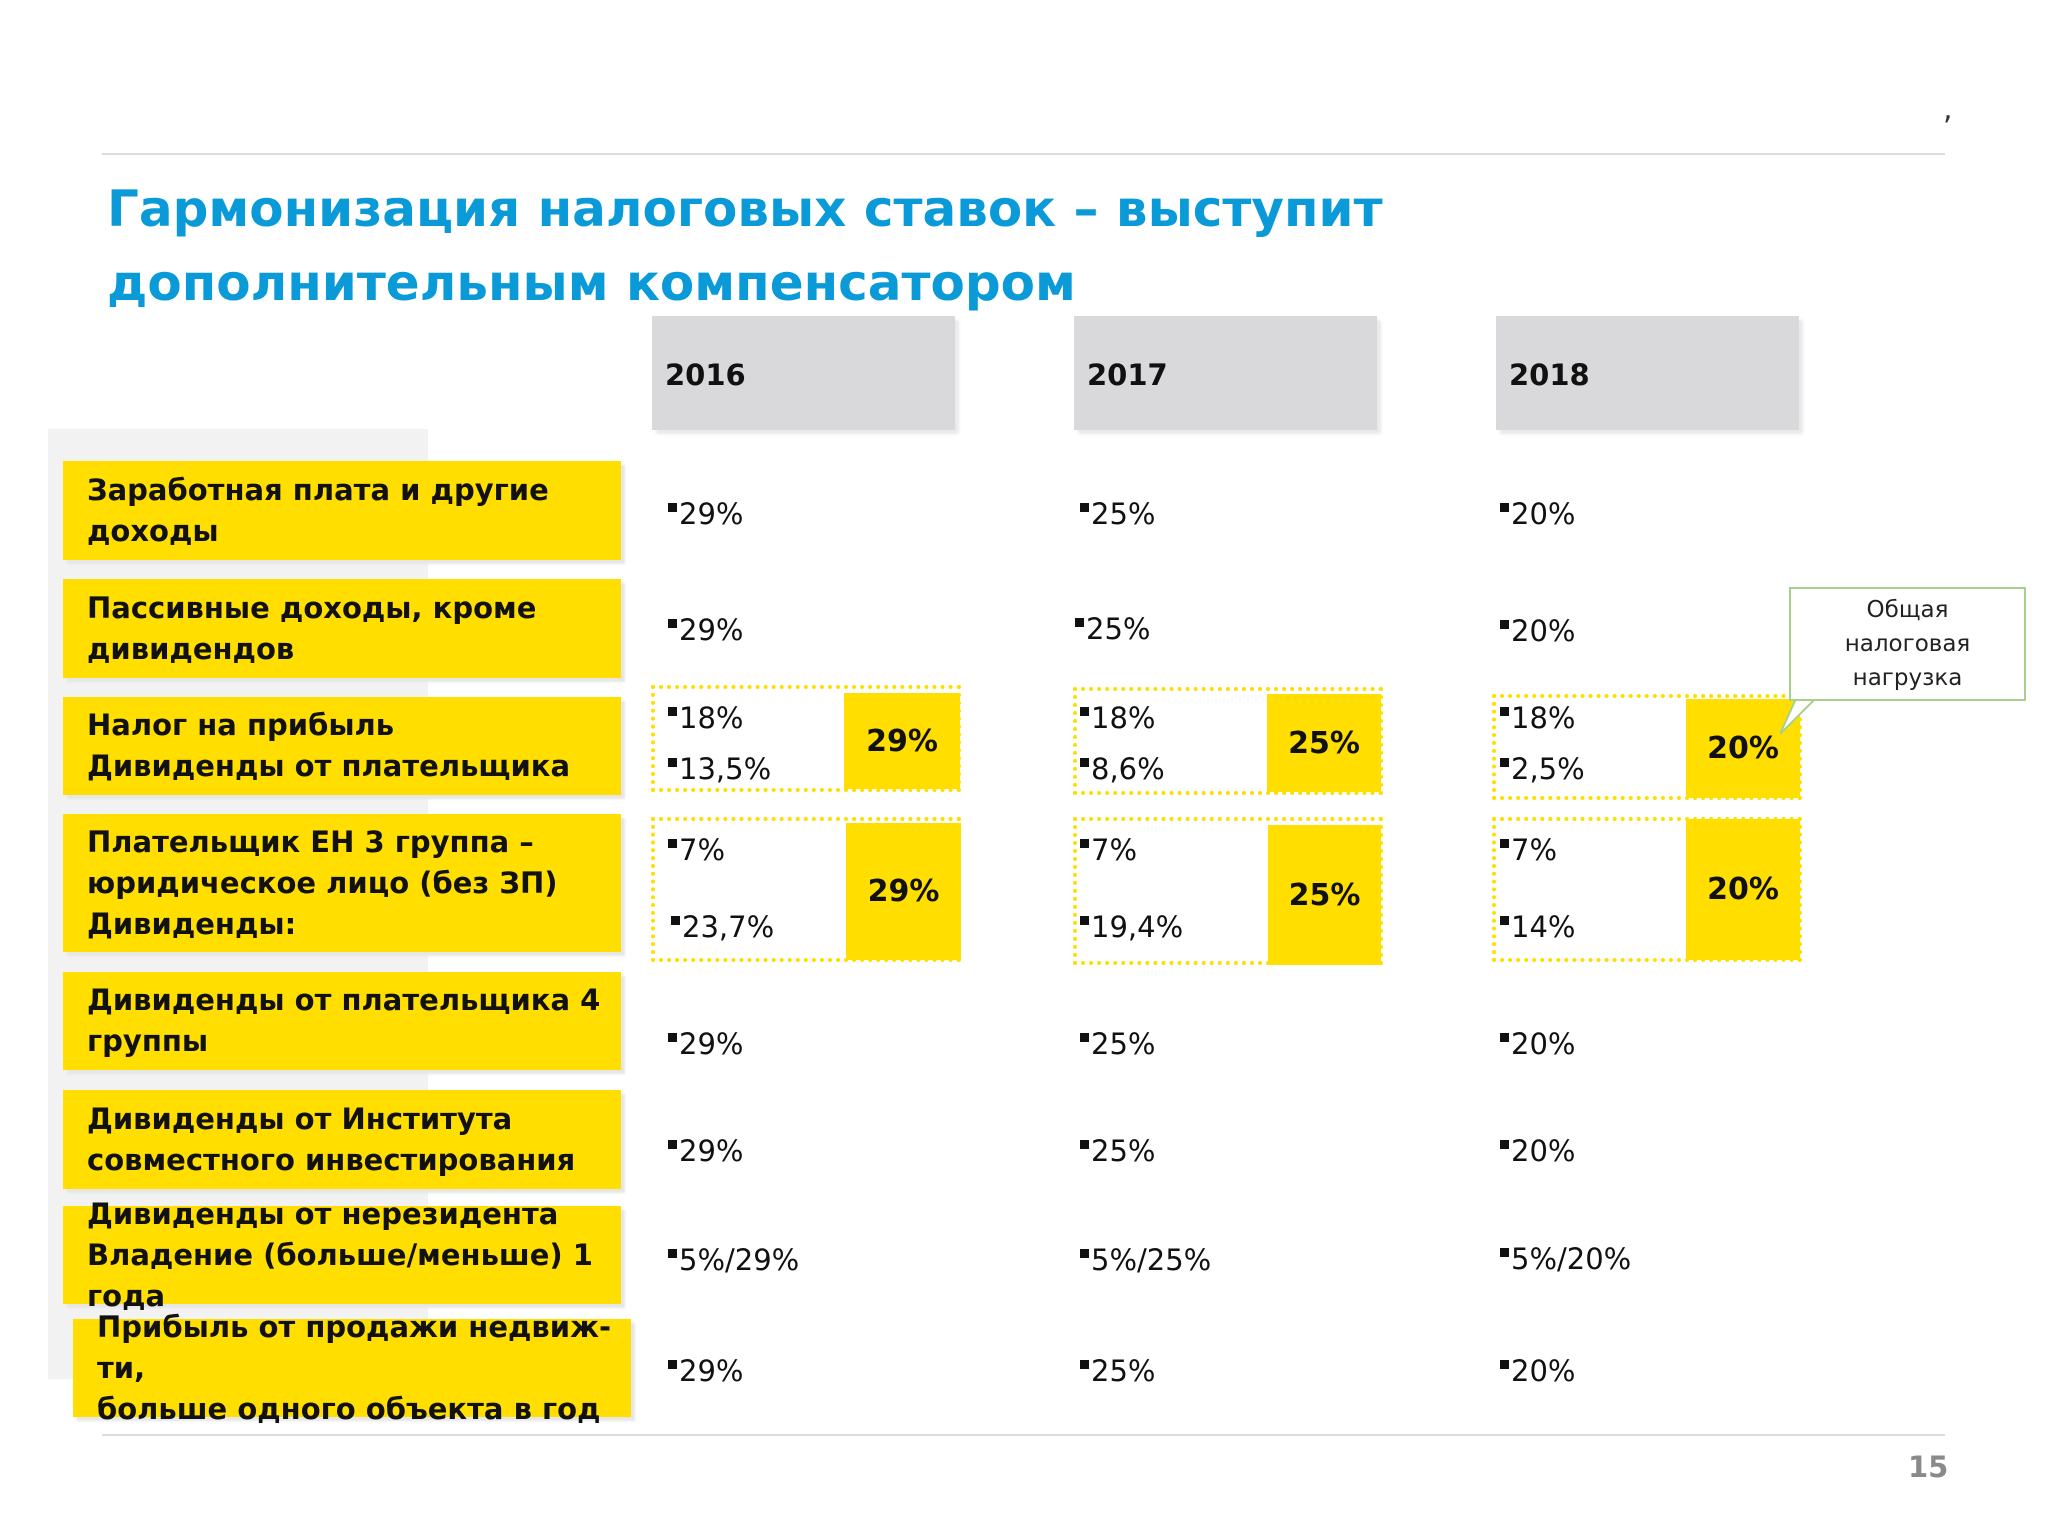  What do you see at coordinates (719, 769) in the screenshot?
I see `rate-cell: 13,5%` at bounding box center [719, 769].